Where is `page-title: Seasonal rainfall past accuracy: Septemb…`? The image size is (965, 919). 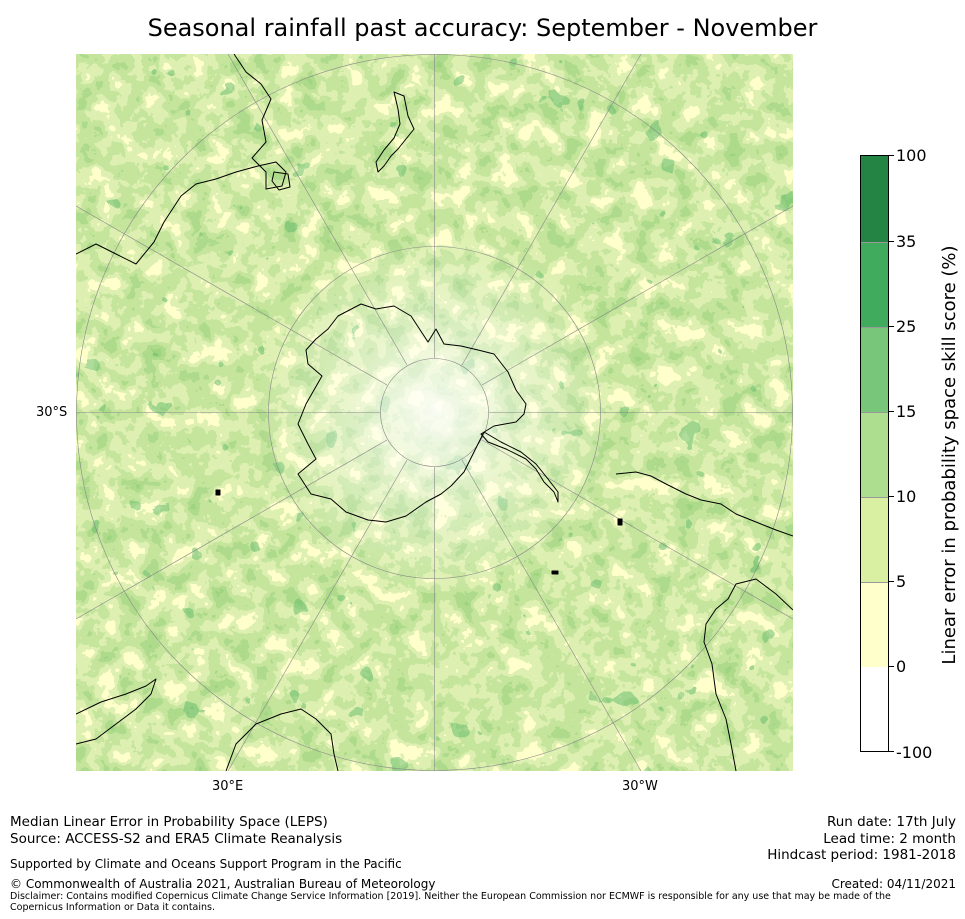 page-title: Seasonal rainfall past accuracy: Septemb… is located at coordinates (482, 28).